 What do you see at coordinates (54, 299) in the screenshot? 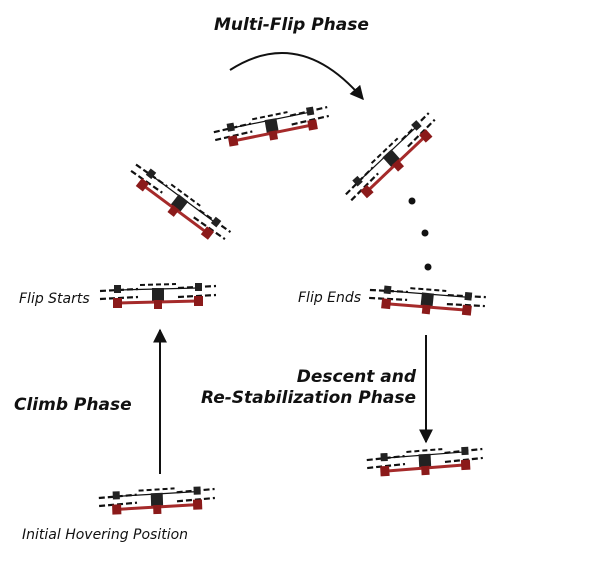
I see `flip-starts-label: Flip Starts` at bounding box center [54, 299].